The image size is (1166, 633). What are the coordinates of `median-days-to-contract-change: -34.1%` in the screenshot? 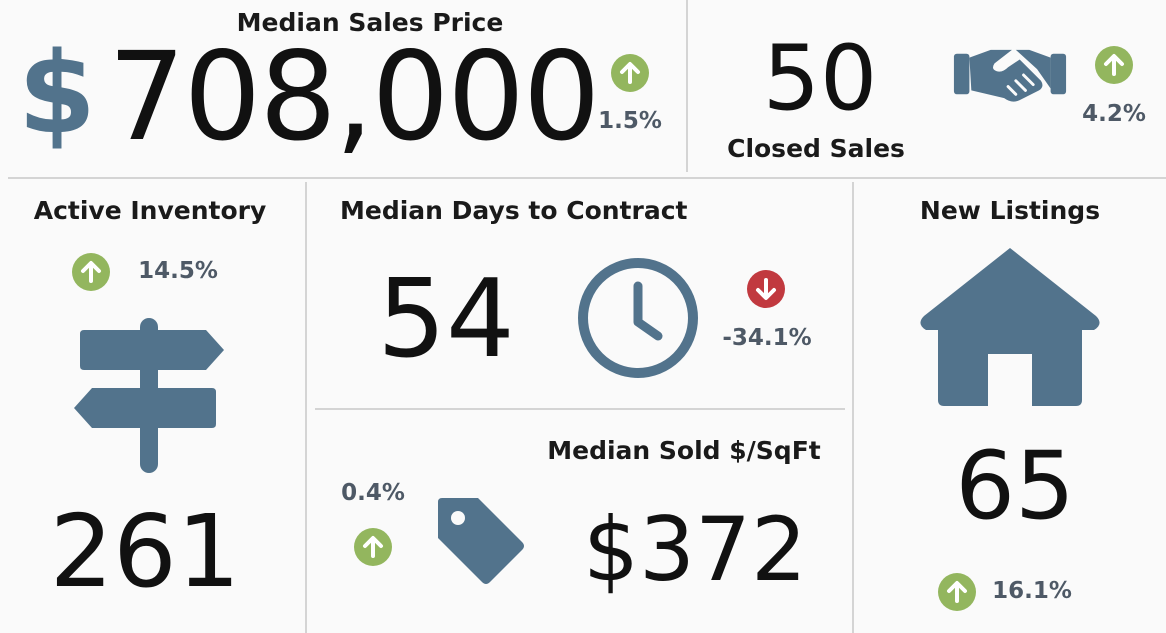 It's located at (767, 338).